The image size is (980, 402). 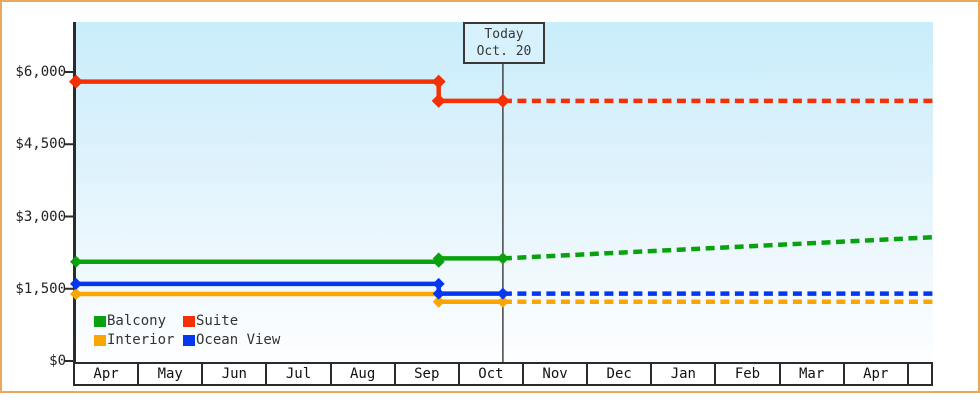 I want to click on y-axis-label: $3,000, so click(x=40, y=216).